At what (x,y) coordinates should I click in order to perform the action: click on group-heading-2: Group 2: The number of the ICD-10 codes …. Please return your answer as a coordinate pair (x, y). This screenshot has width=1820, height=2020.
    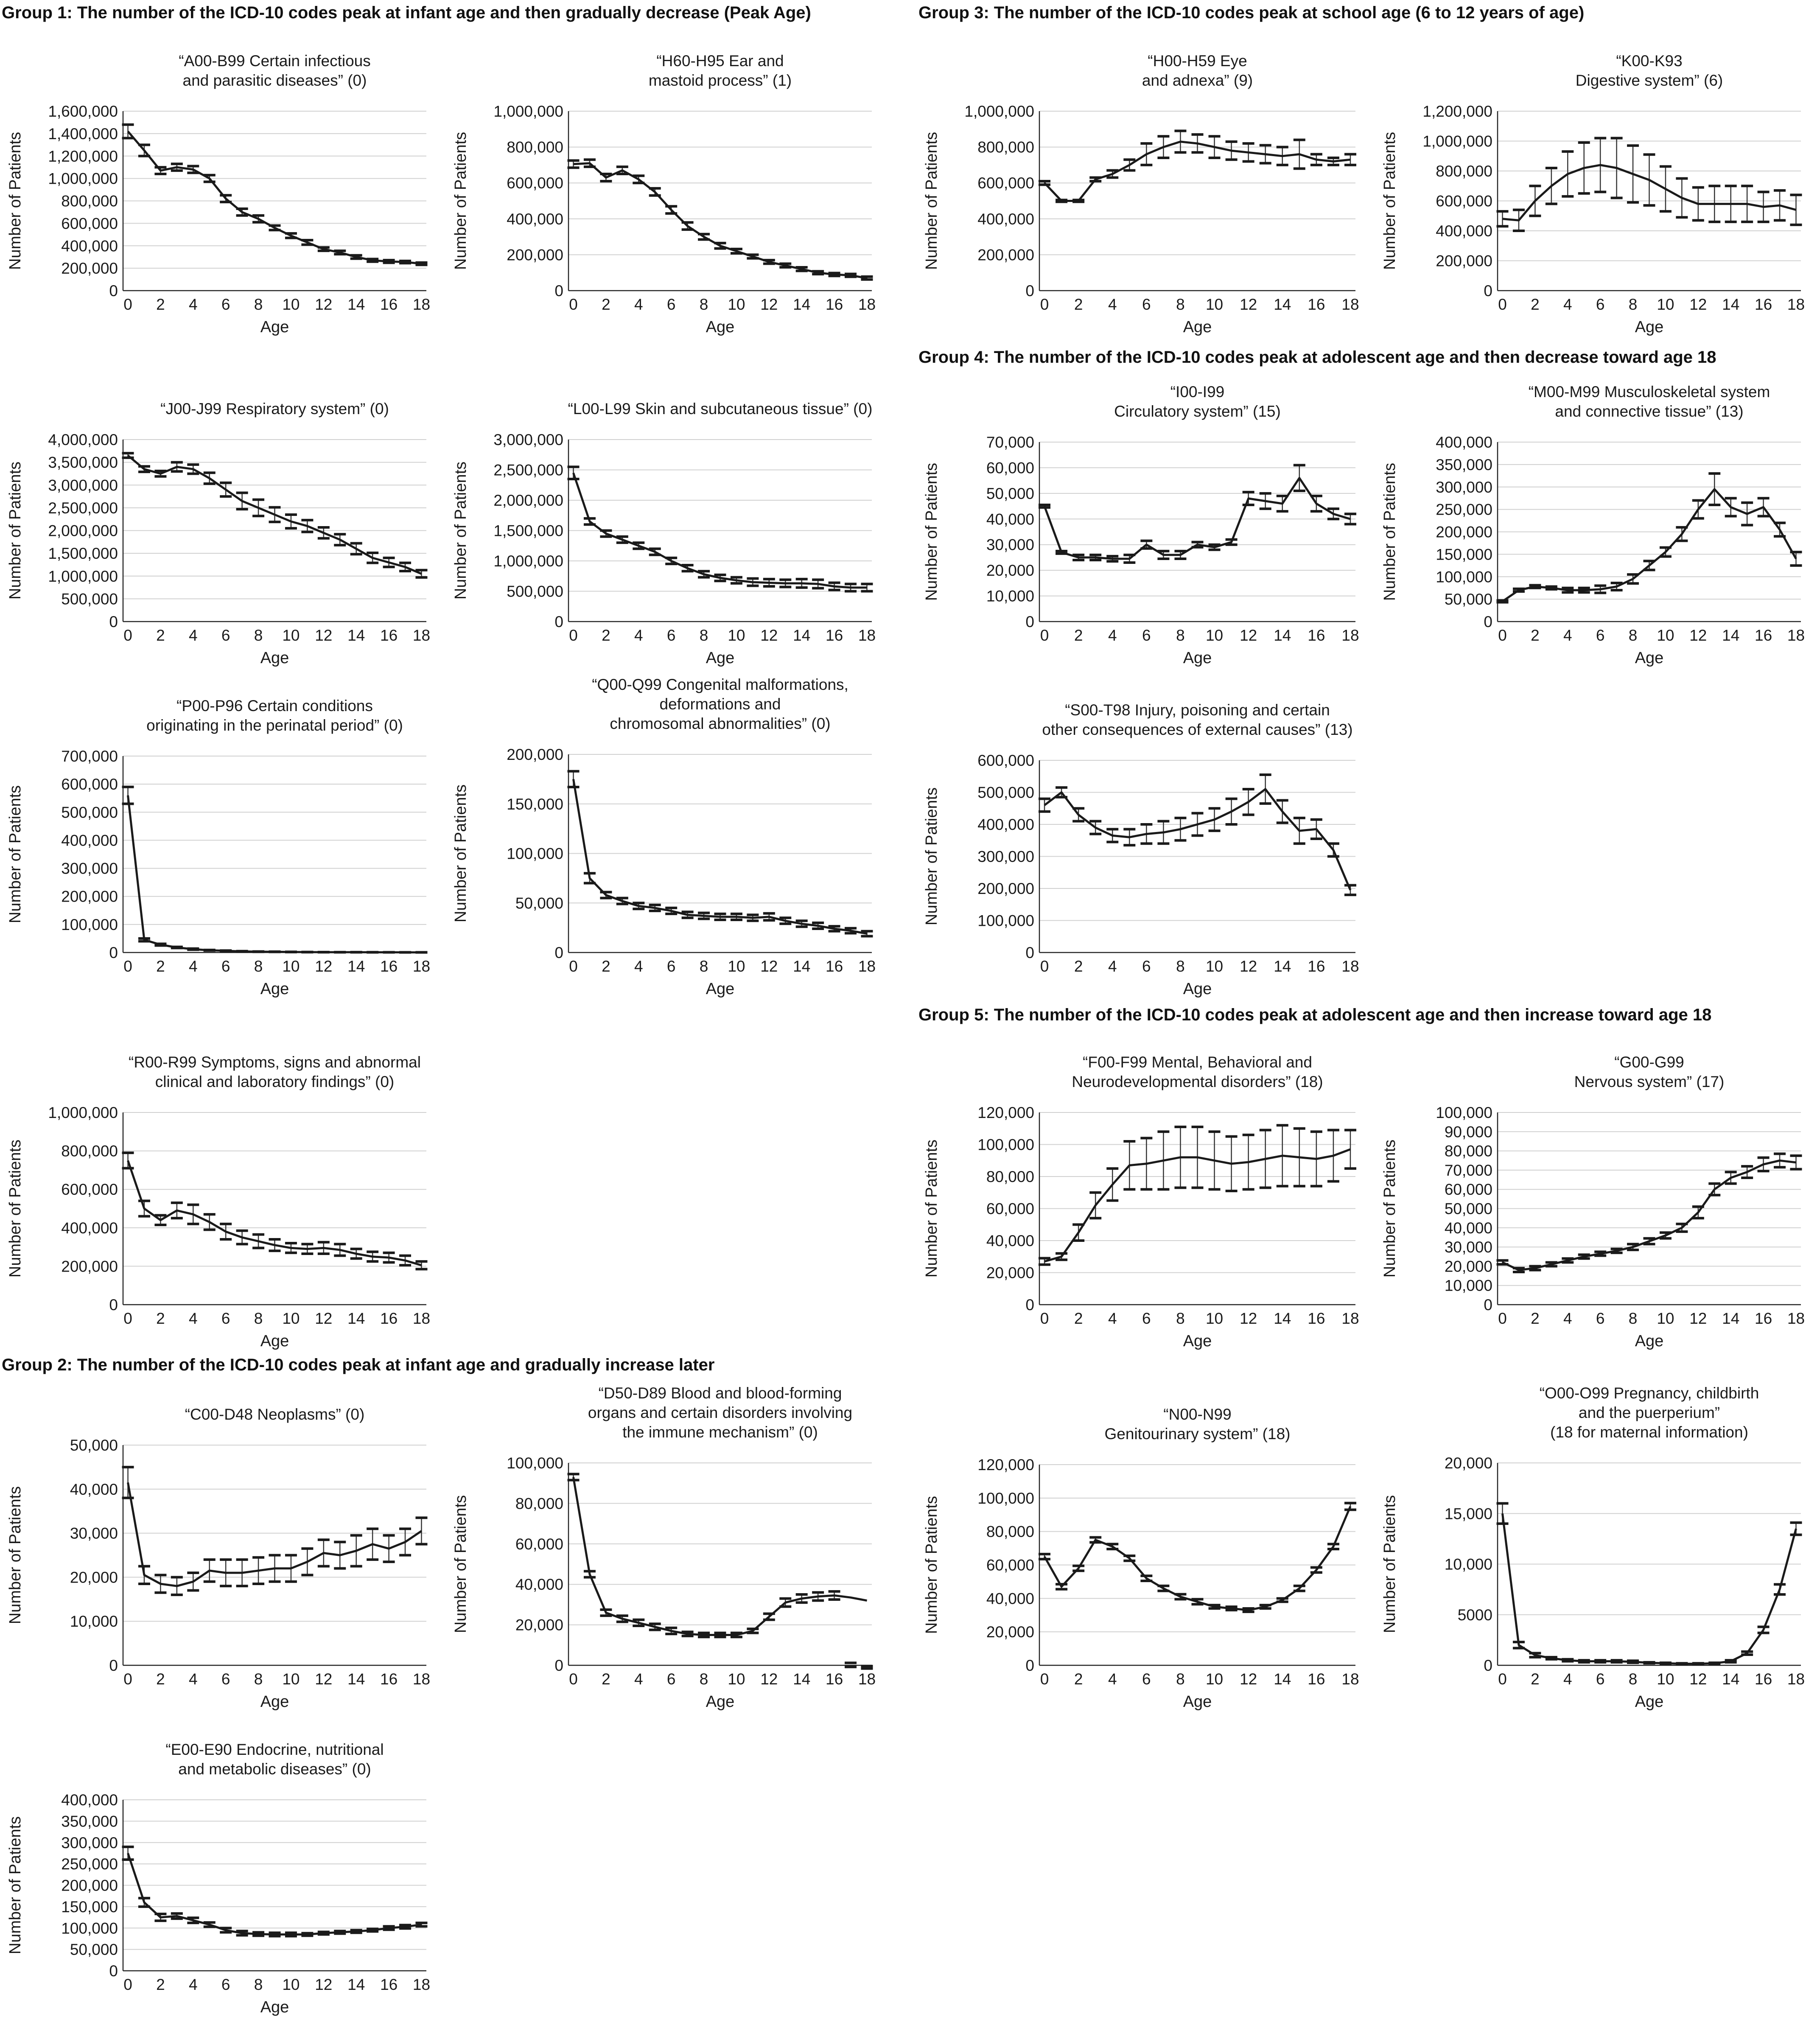
    Looking at the image, I should click on (359, 1365).